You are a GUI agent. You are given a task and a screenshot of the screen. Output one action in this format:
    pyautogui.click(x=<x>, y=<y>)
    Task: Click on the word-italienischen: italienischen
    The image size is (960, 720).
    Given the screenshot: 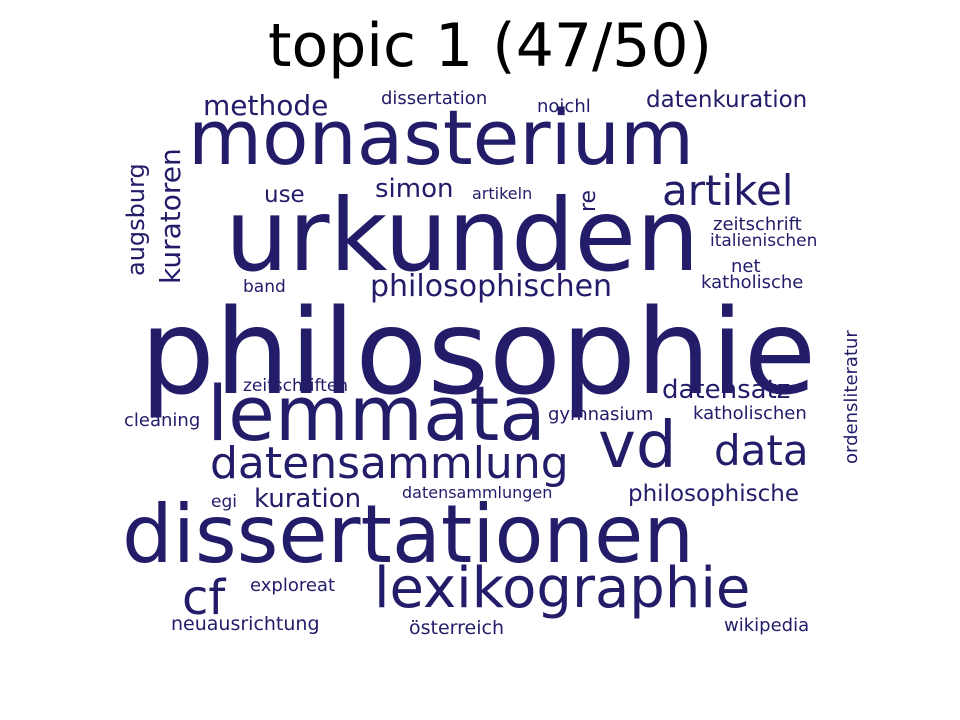 What is the action you would take?
    pyautogui.click(x=764, y=241)
    